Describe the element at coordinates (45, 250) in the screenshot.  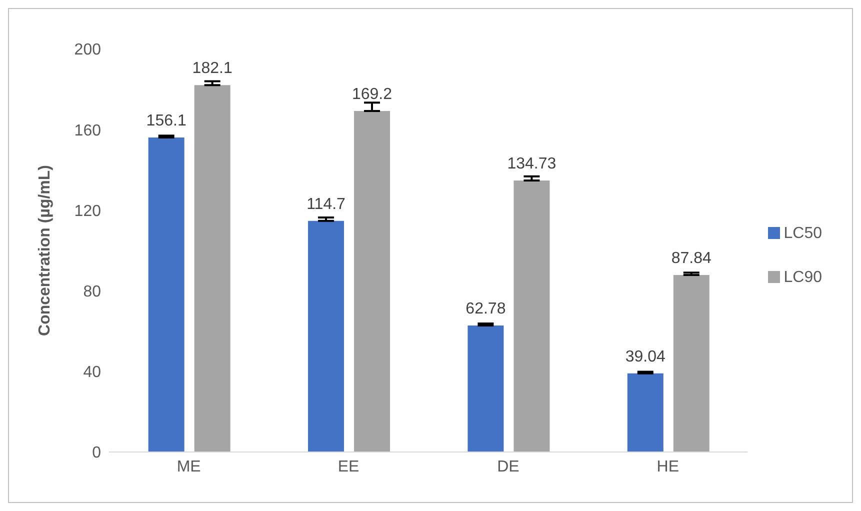
I see `y-axis-title: Concentration (µg/mL)` at that location.